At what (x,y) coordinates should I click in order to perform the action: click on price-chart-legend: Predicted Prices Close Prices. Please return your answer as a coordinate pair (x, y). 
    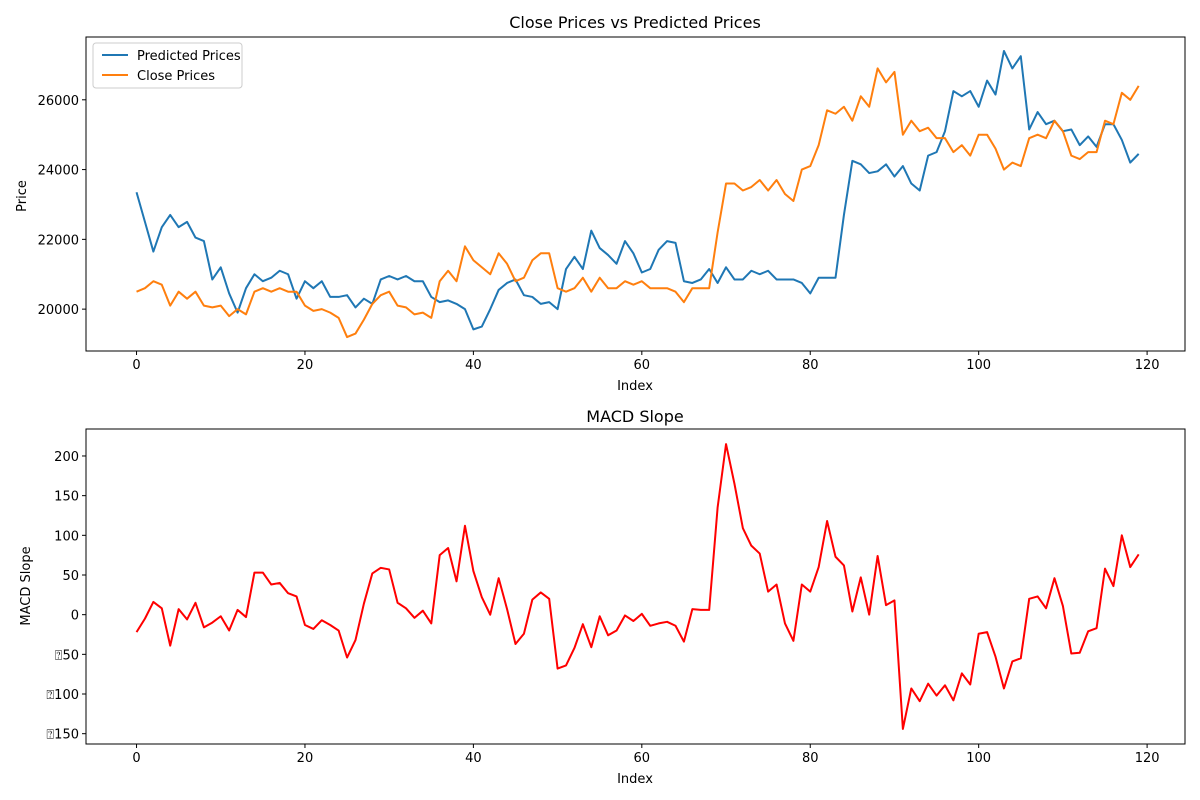
    Looking at the image, I should click on (167, 65).